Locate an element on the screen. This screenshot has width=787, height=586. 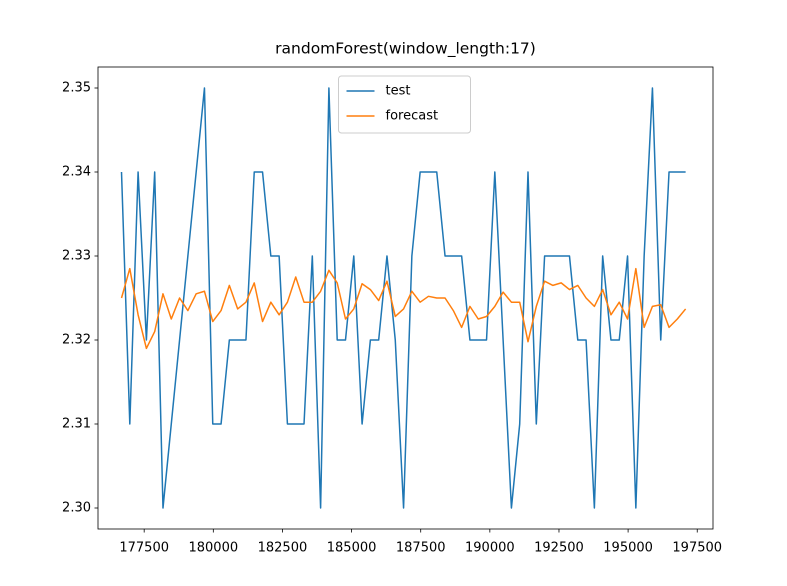
x-tick-label: 190000 is located at coordinates (490, 548).